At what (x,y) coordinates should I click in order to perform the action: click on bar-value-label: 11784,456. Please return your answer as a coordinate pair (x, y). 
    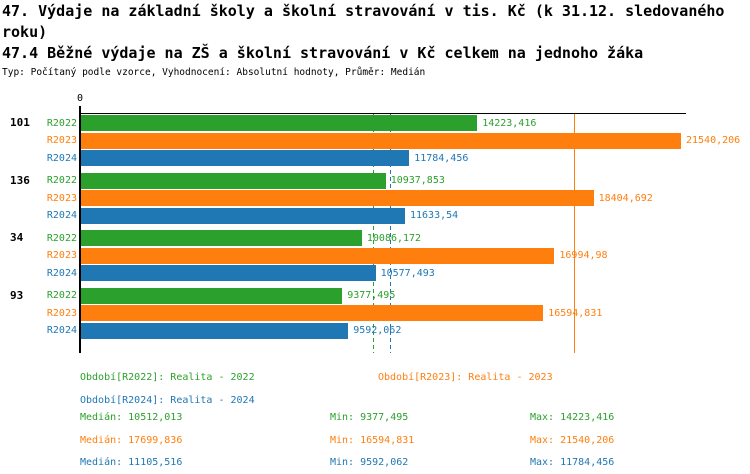
    Looking at the image, I should click on (441, 158).